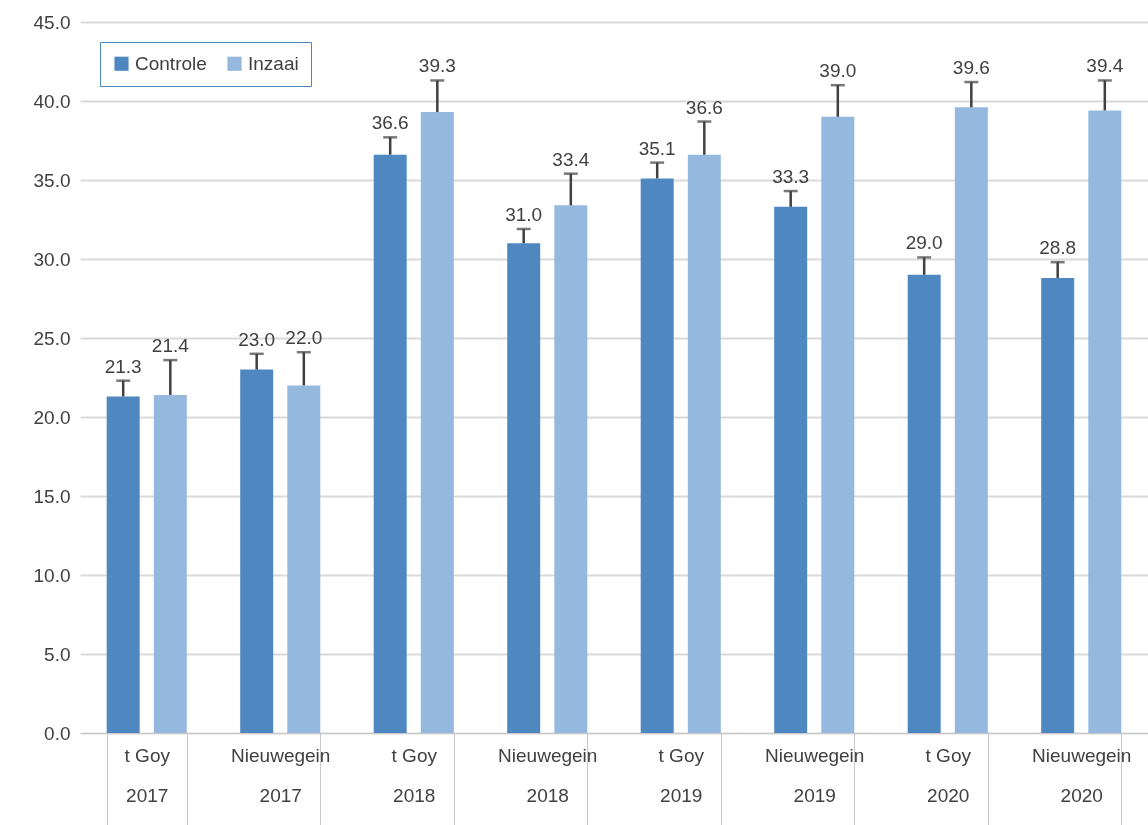 The width and height of the screenshot is (1148, 825). Describe the element at coordinates (414, 775) in the screenshot. I see `x-tick-label: t Goy 2018` at that location.